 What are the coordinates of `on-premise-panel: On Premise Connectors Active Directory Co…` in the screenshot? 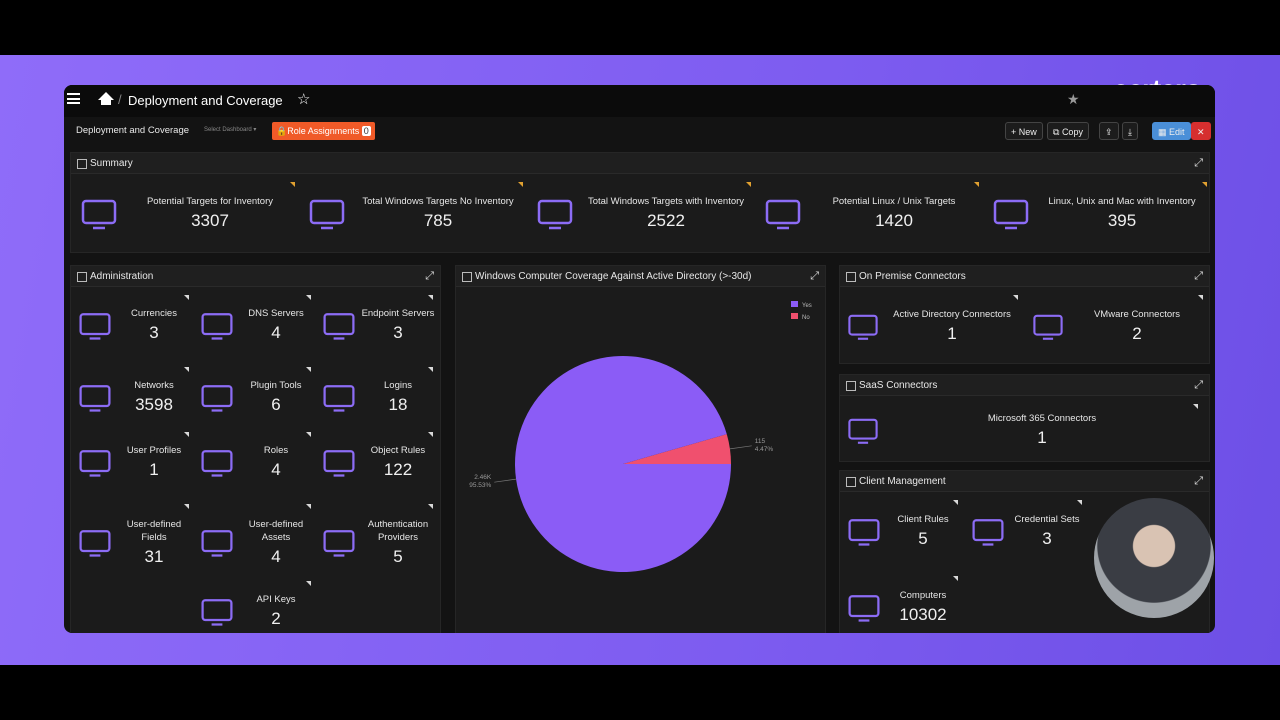 It's located at (1024, 314).